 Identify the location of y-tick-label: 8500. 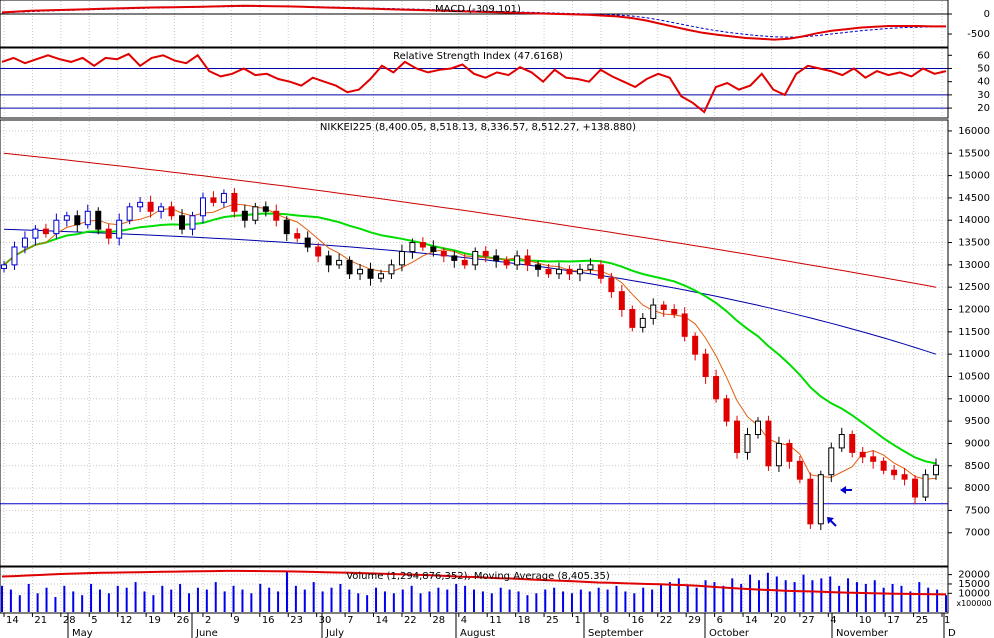
(977, 466).